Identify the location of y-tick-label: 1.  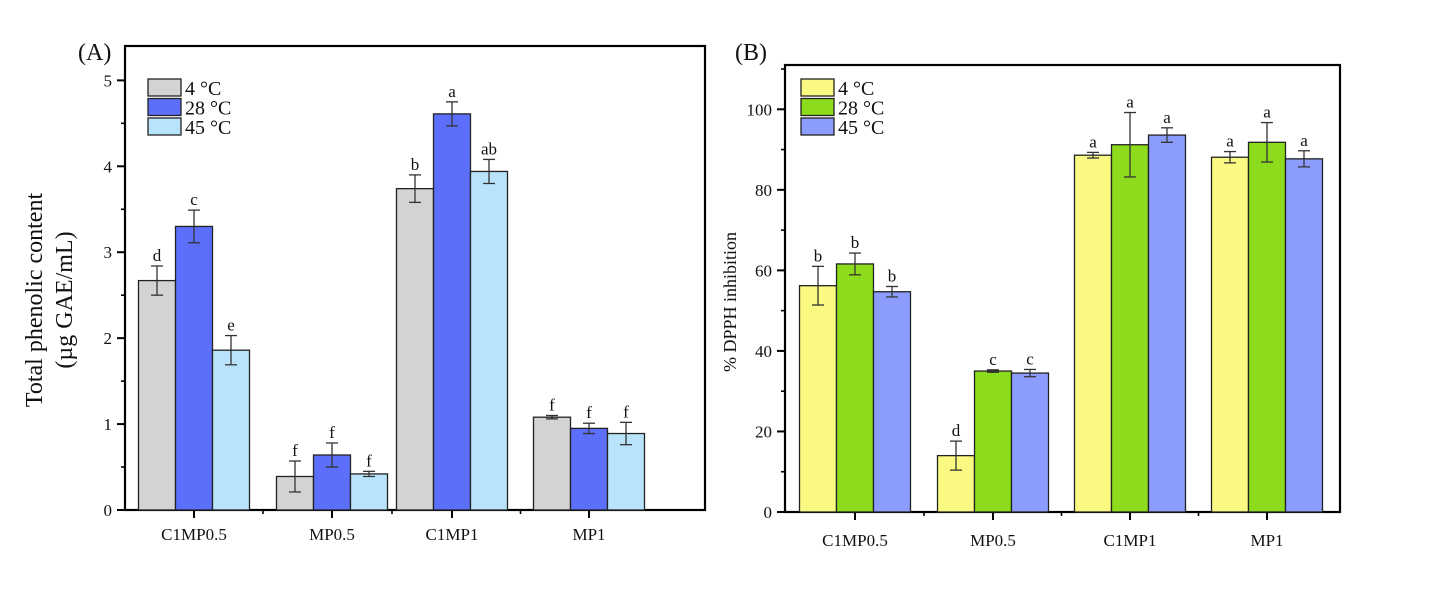
(108, 424).